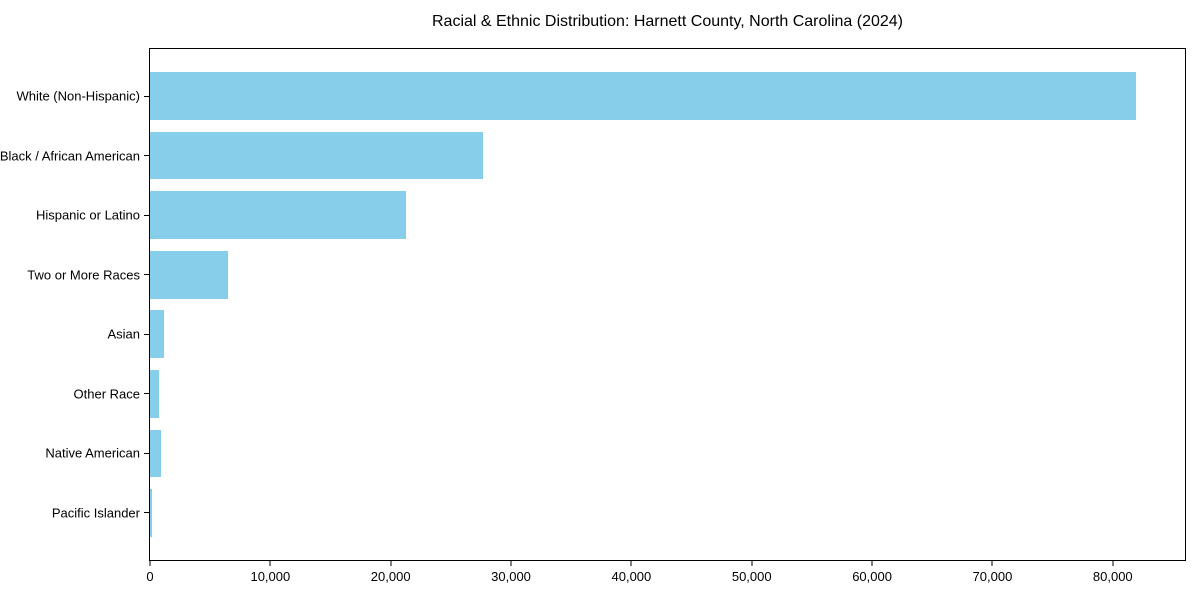  Describe the element at coordinates (511, 576) in the screenshot. I see `x-tick-label-30000: 30,000` at that location.